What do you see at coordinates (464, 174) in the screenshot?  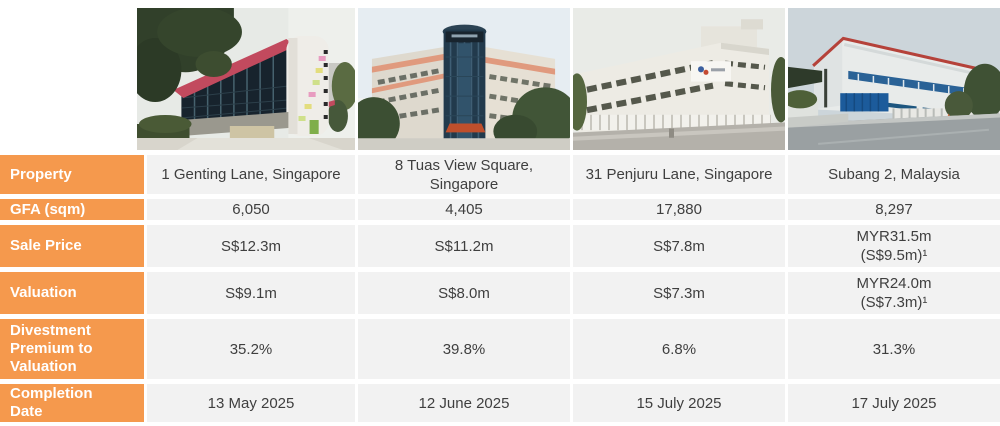 I see `property-name-tuas: 8 Tuas View Square, Singapore` at bounding box center [464, 174].